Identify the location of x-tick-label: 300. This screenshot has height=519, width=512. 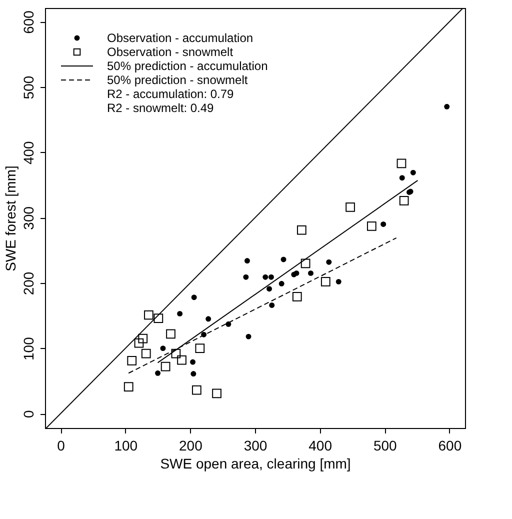
(256, 446).